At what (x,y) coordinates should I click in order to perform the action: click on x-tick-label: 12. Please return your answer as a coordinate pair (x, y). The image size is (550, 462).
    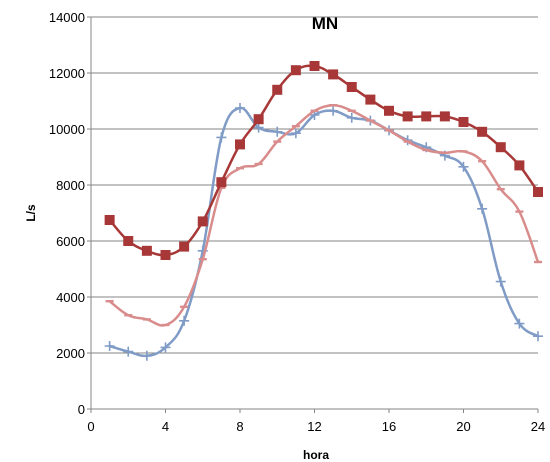
    Looking at the image, I should click on (314, 426).